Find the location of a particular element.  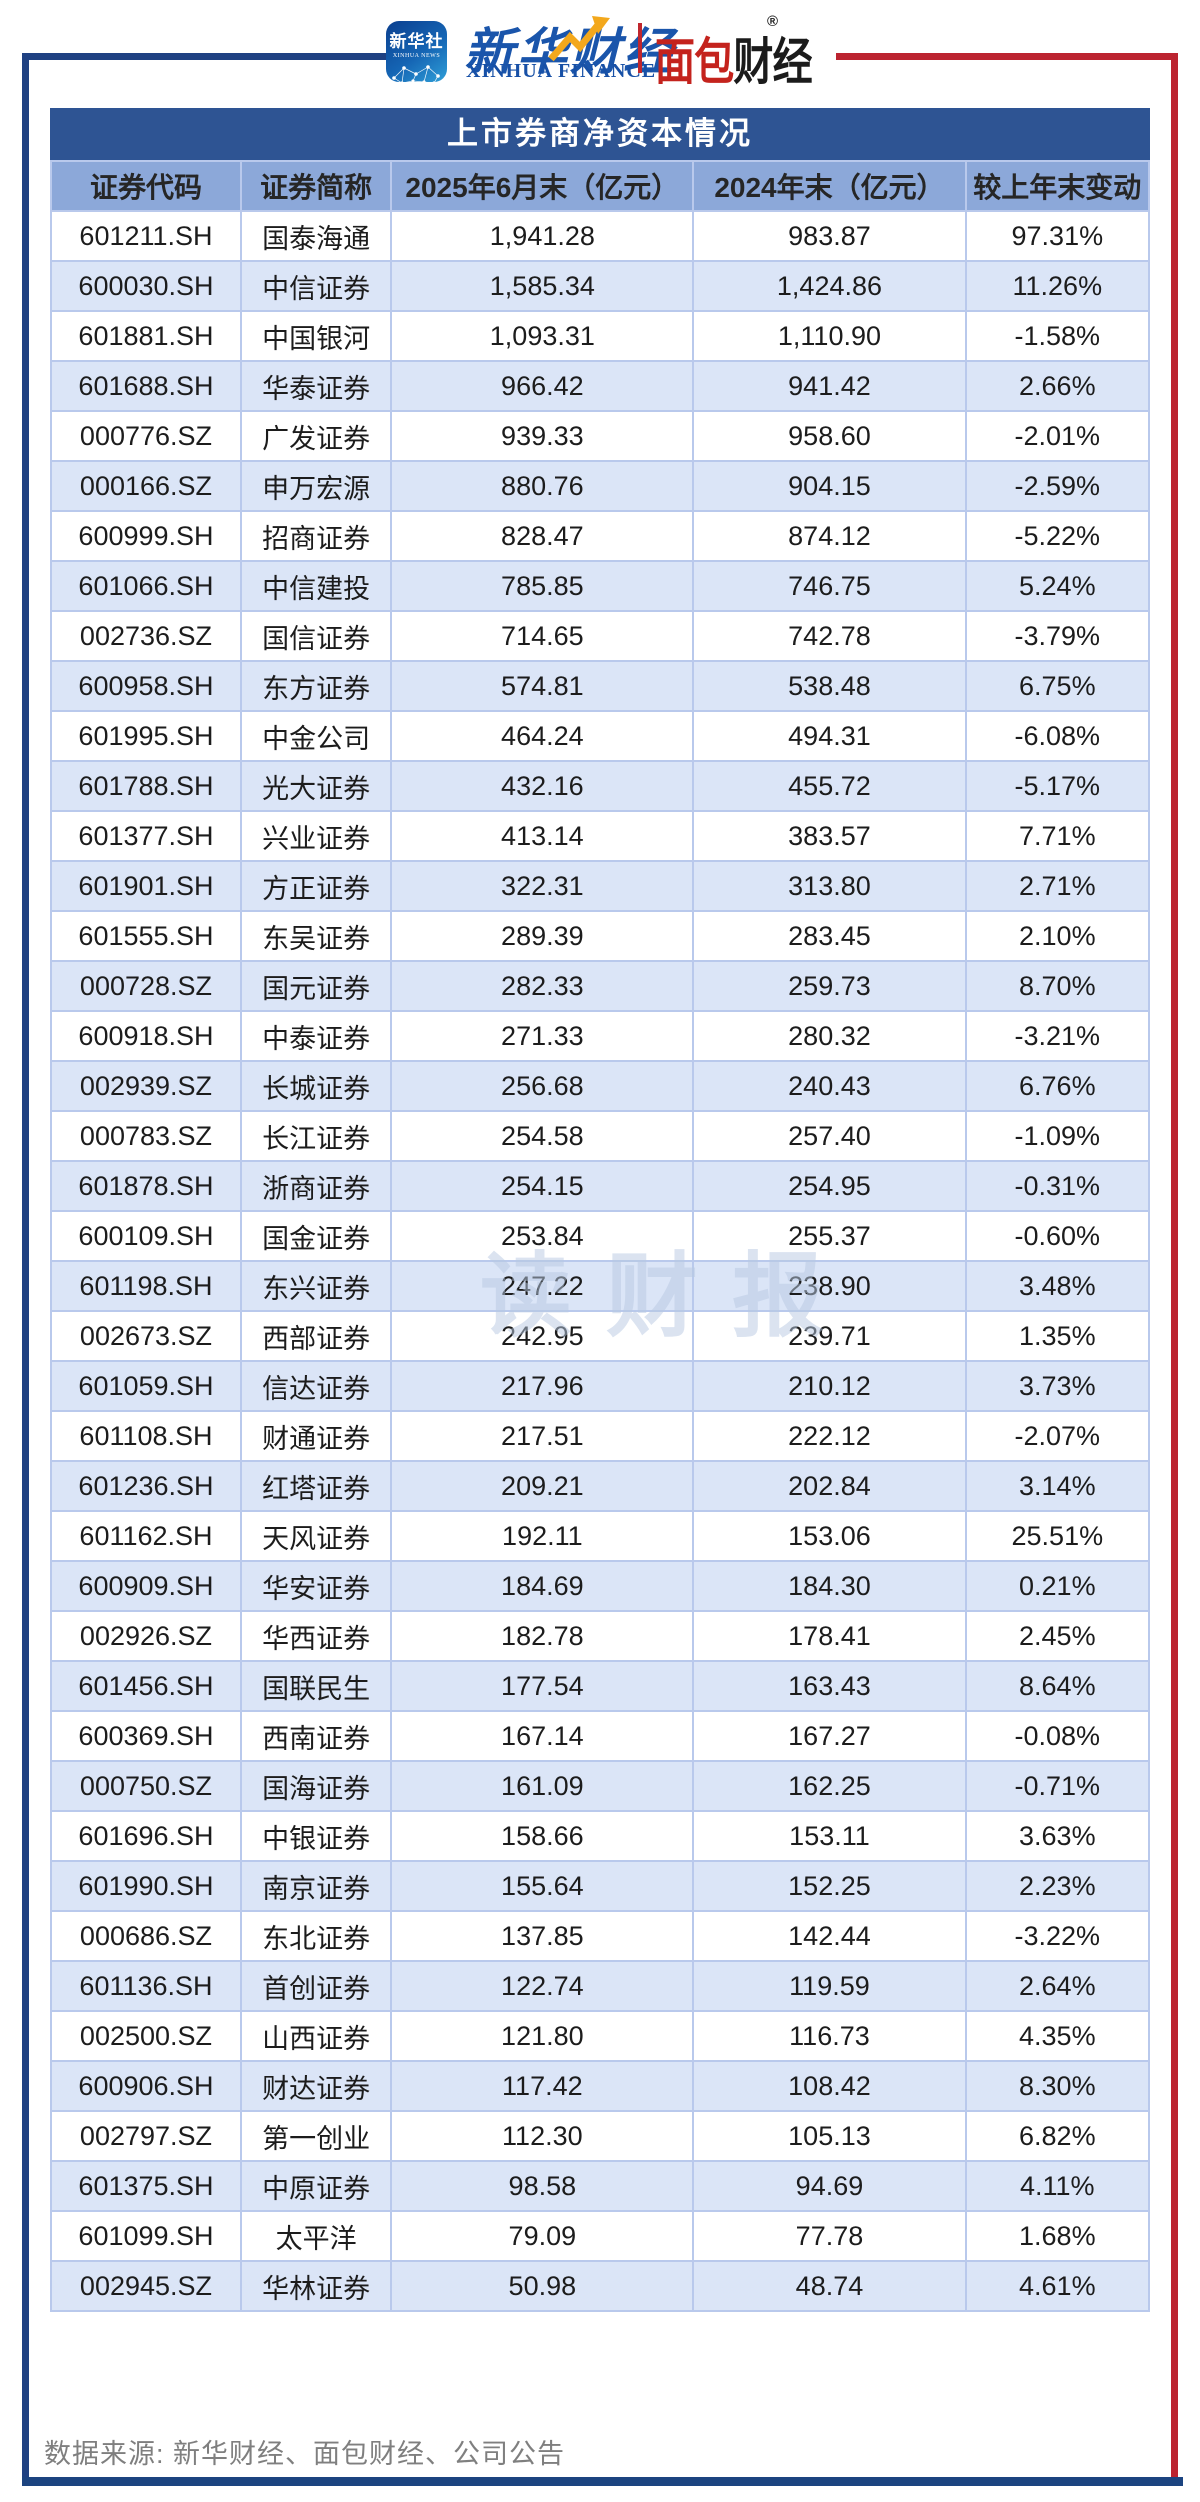

jun2025-cell: 217.51 is located at coordinates (542, 1436).